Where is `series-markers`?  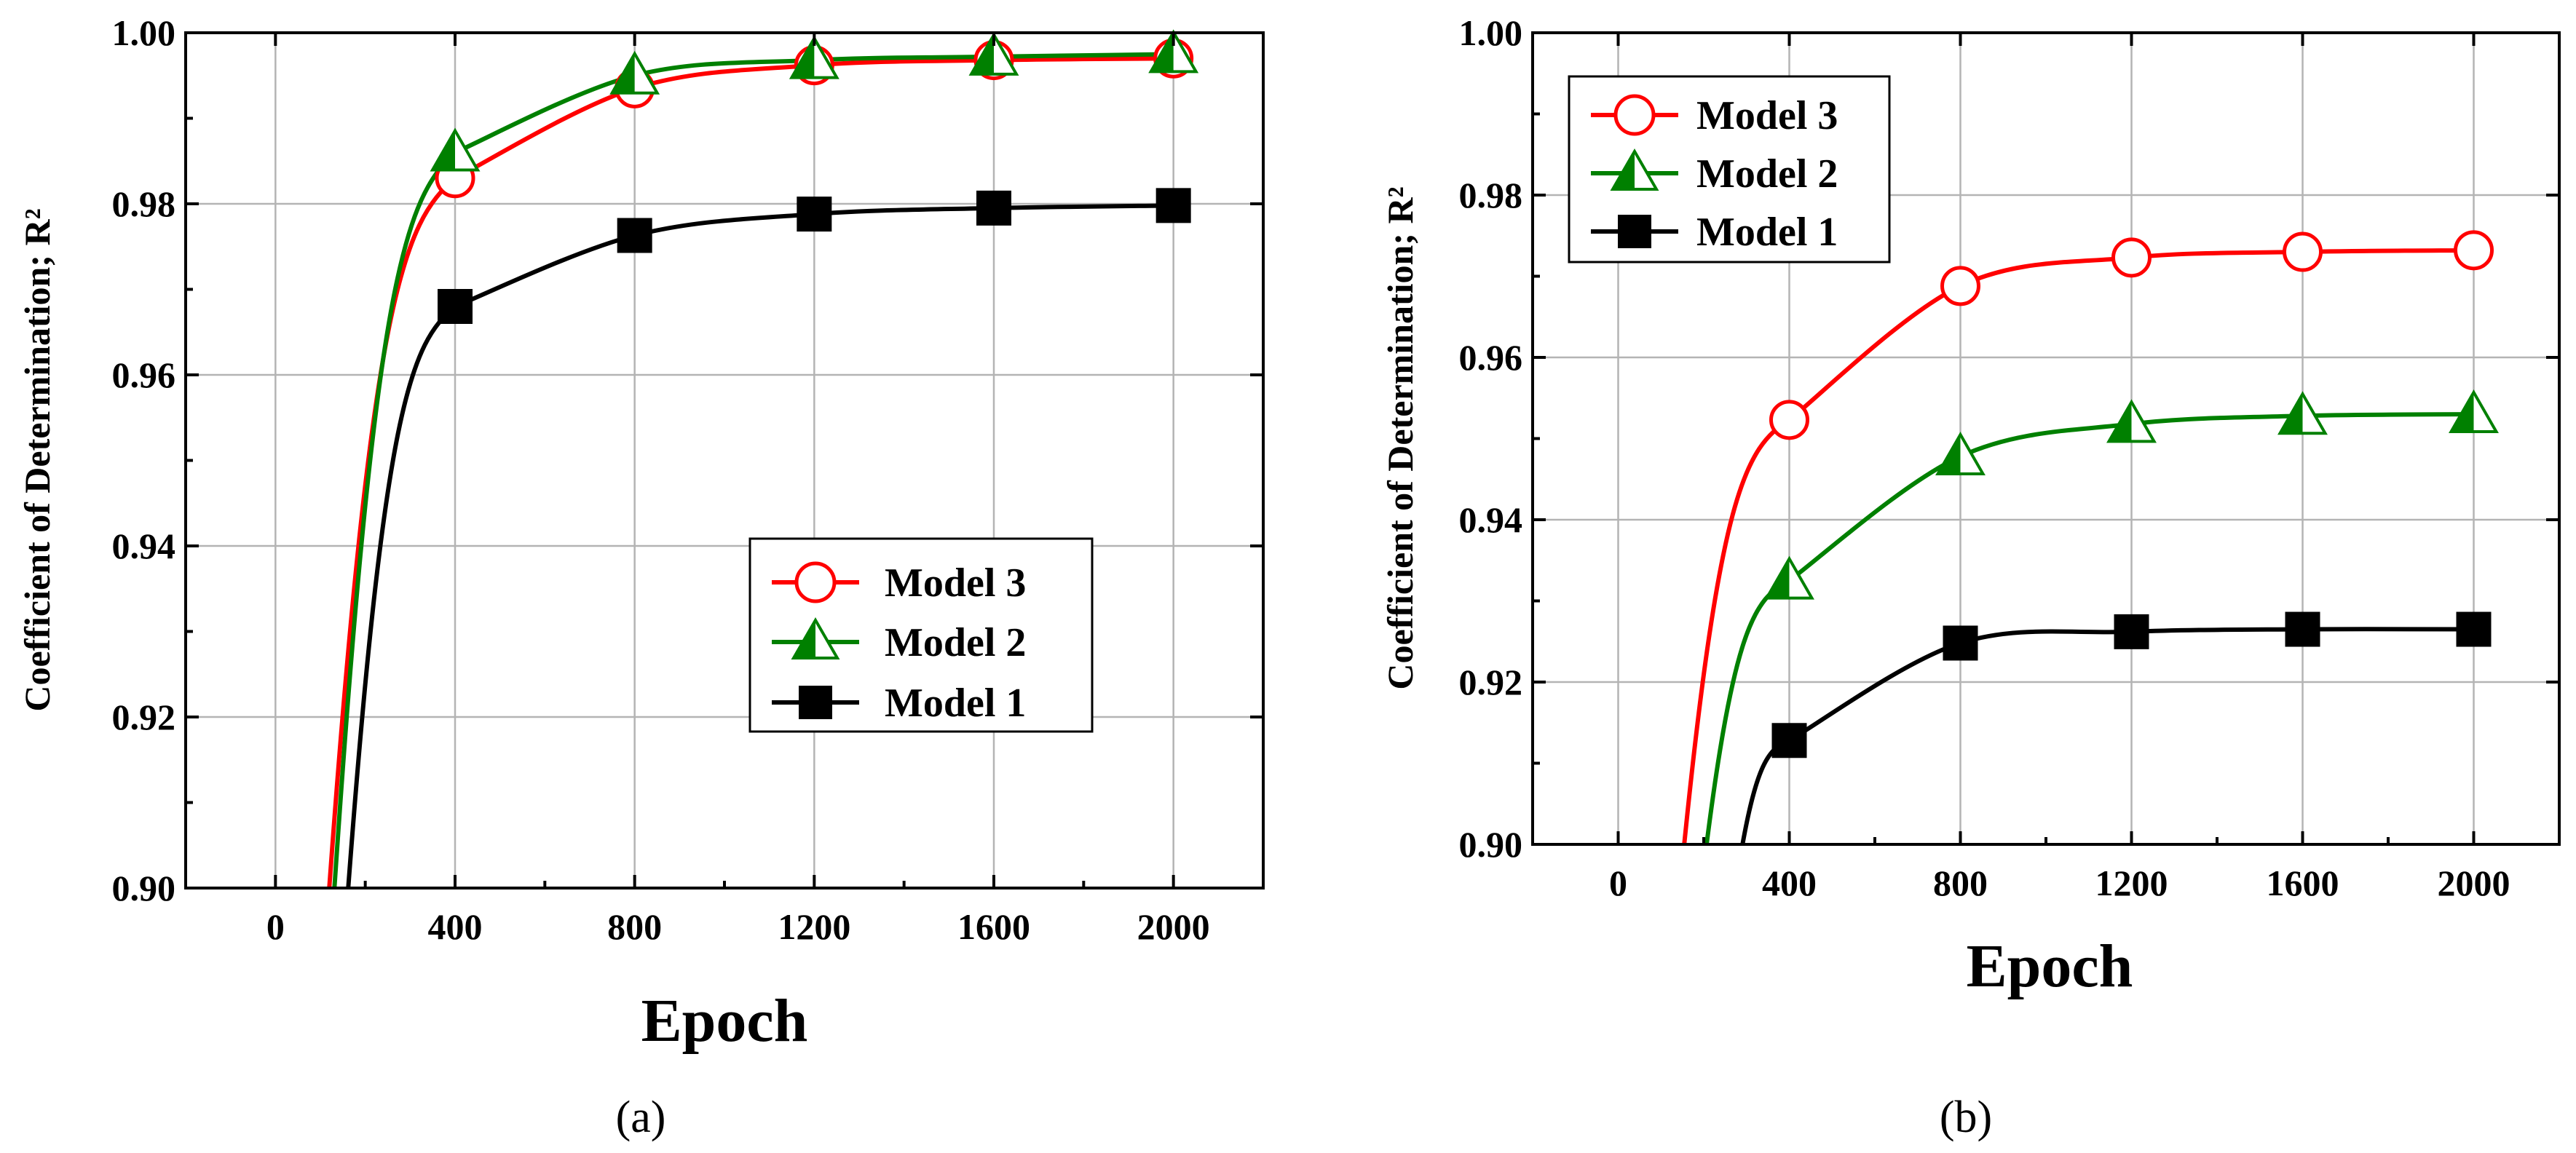 series-markers is located at coordinates (2131, 494).